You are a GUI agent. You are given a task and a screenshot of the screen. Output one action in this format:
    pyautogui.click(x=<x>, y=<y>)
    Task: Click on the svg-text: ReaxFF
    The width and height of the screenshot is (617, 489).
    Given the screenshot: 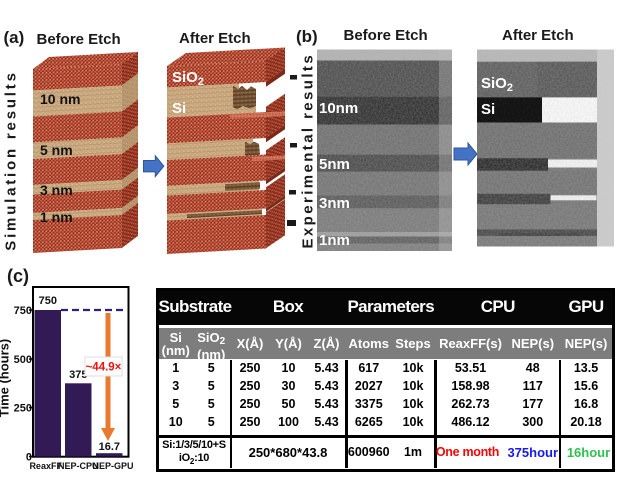 What is the action you would take?
    pyautogui.click(x=45, y=466)
    